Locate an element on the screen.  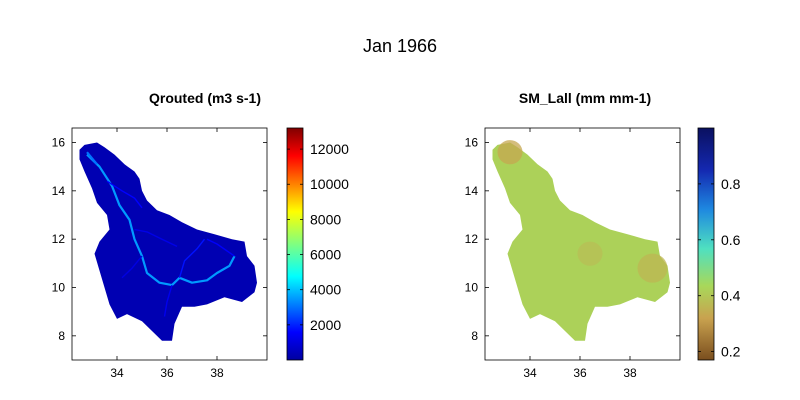
plot-frame-sm-lall is located at coordinates (582, 244).